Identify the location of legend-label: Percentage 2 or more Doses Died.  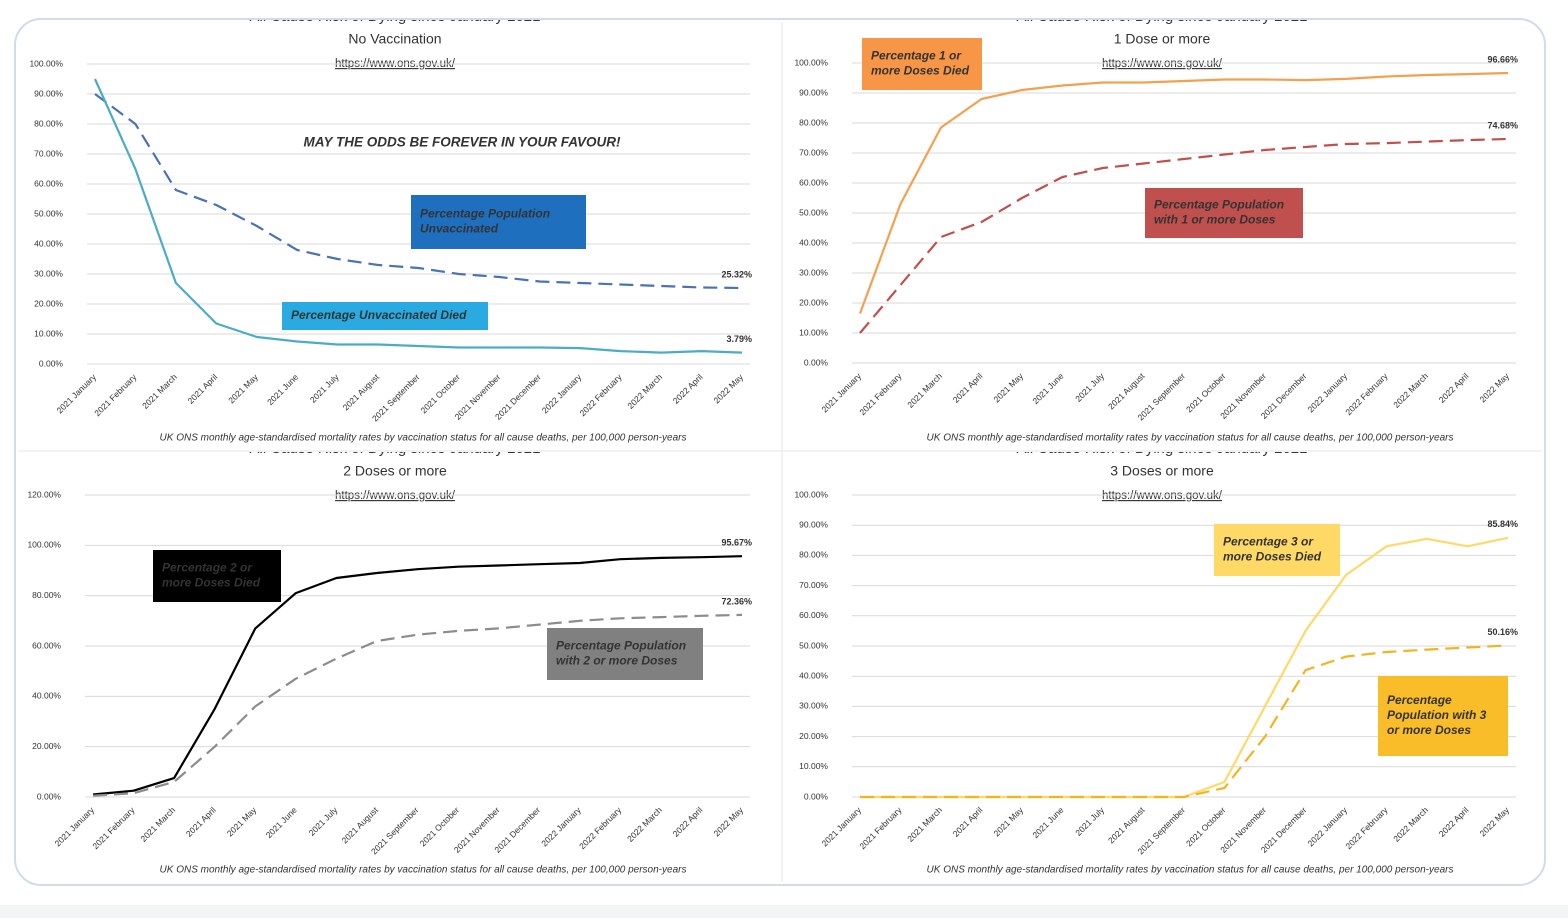
(211, 575).